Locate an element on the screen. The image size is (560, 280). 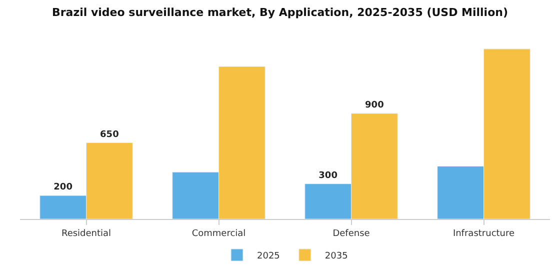
legend-label: 2035 is located at coordinates (336, 256).